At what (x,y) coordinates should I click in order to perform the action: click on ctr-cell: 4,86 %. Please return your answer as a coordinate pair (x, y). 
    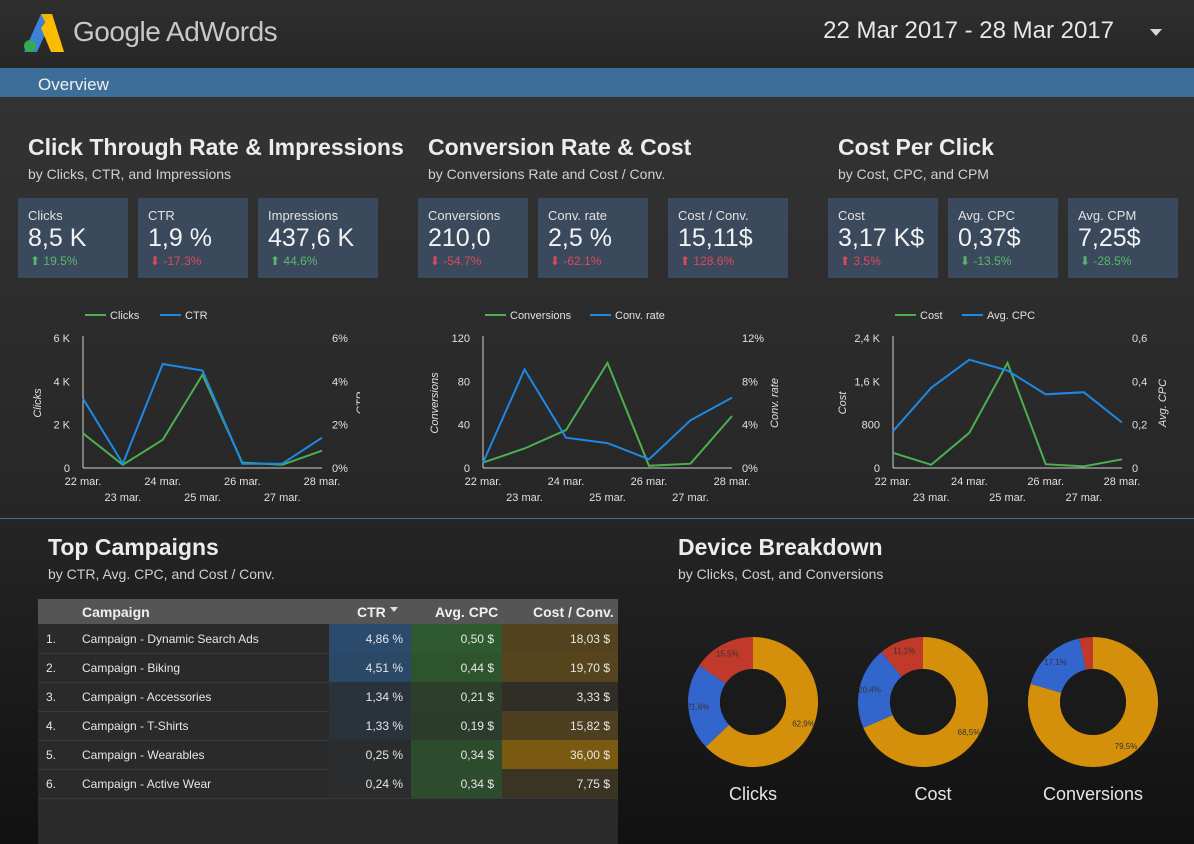
    Looking at the image, I should click on (370, 638).